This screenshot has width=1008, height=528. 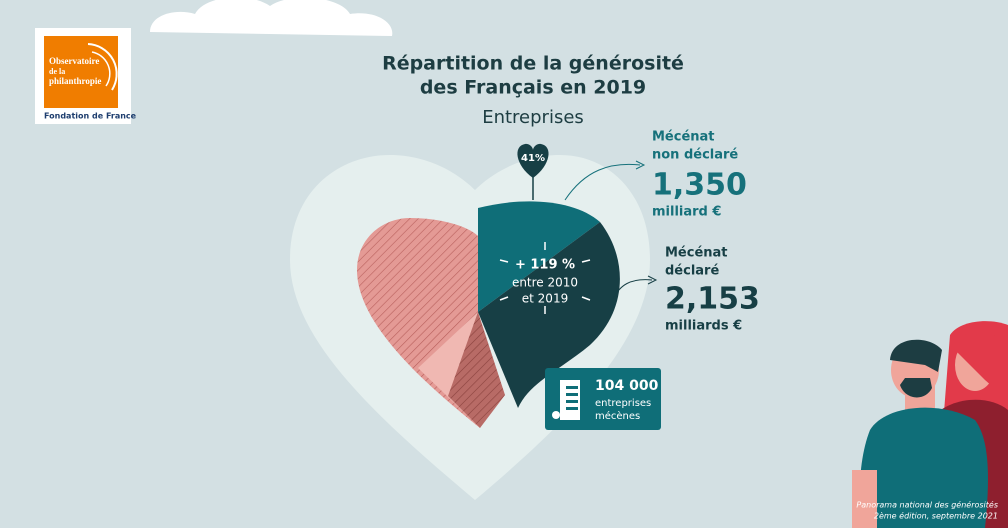 What do you see at coordinates (271, 18) in the screenshot?
I see `cloud` at bounding box center [271, 18].